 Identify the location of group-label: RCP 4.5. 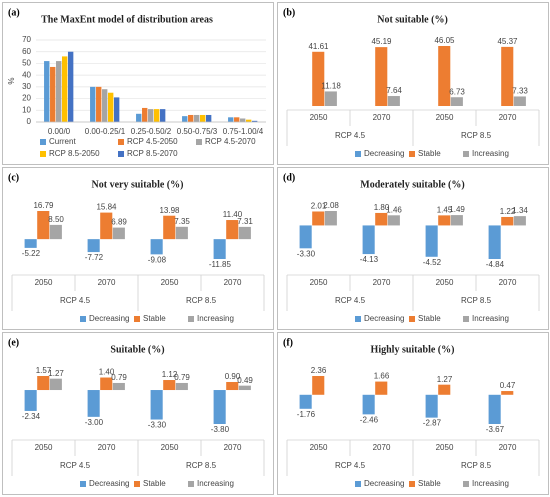
(350, 135).